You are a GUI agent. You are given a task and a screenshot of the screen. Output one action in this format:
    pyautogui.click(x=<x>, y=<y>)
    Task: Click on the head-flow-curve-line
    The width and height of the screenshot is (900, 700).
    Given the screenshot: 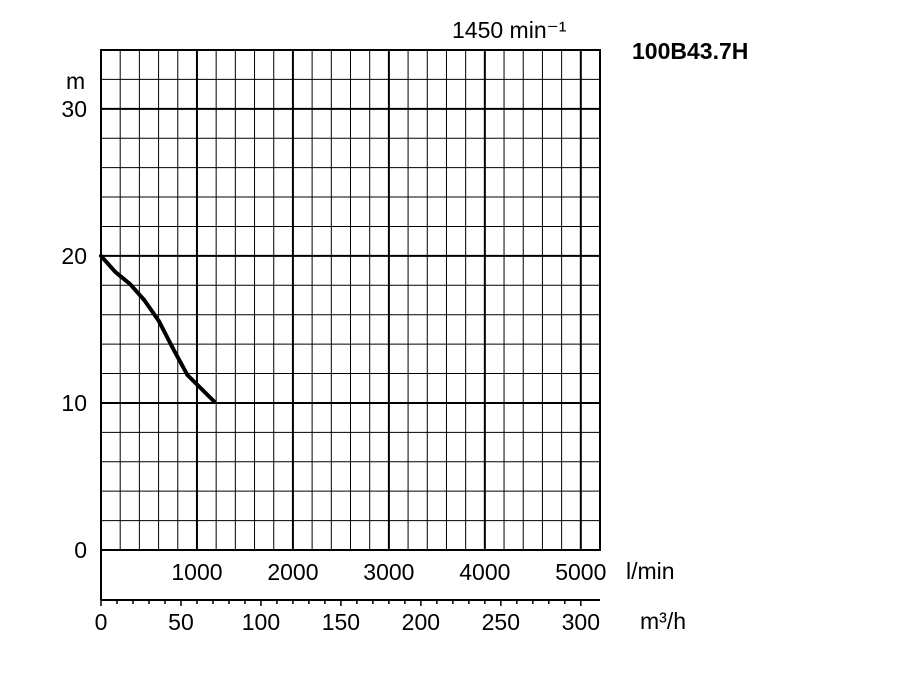 What is the action you would take?
    pyautogui.click(x=158, y=328)
    